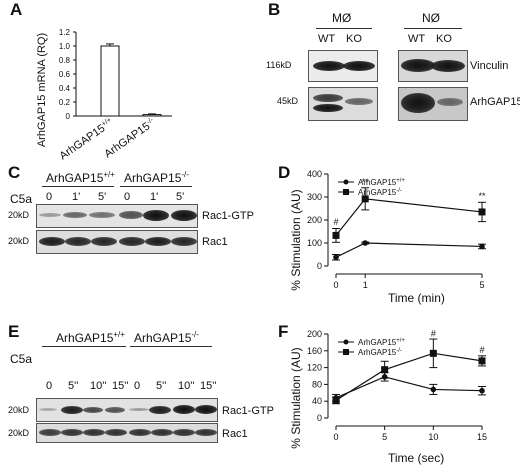 The height and width of the screenshot is (474, 520). I want to click on blot-b-group2: NØ, so click(431, 18).